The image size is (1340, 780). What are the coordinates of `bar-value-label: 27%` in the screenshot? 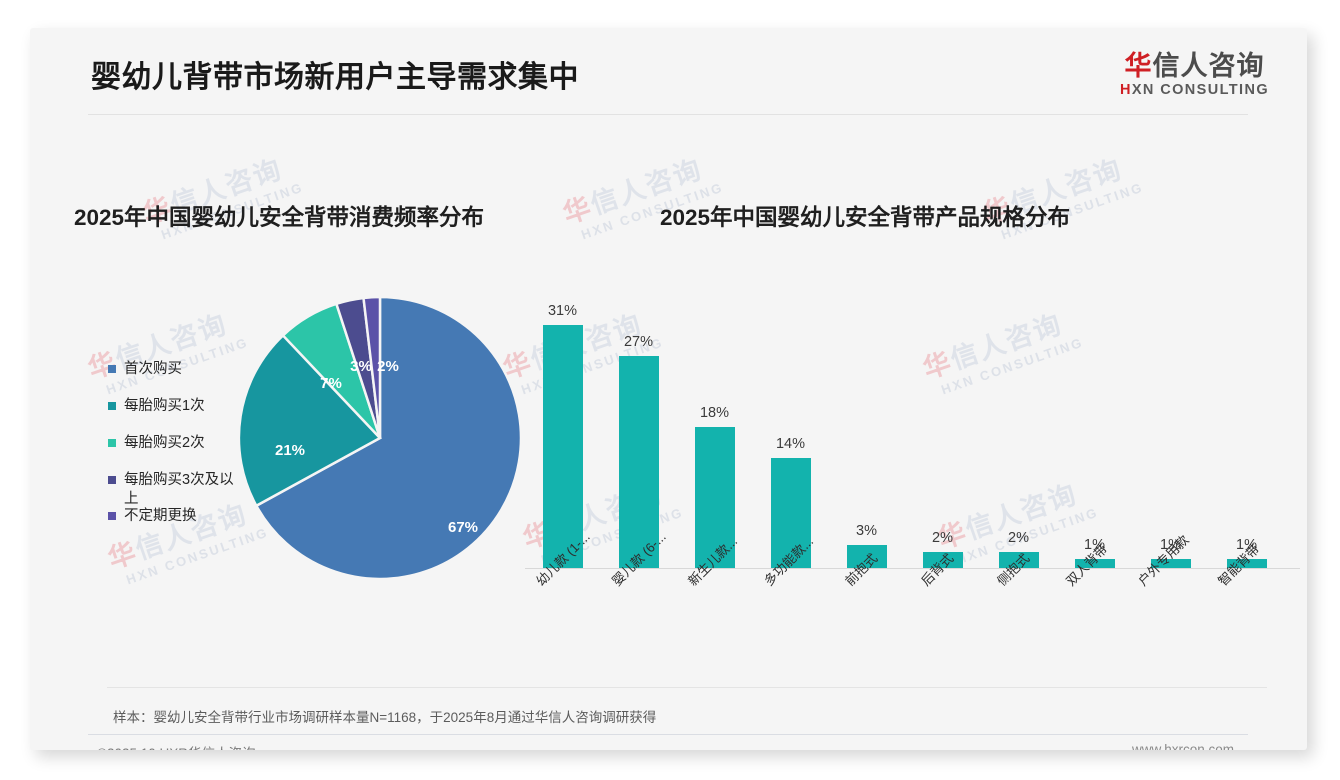 It's located at (638, 342).